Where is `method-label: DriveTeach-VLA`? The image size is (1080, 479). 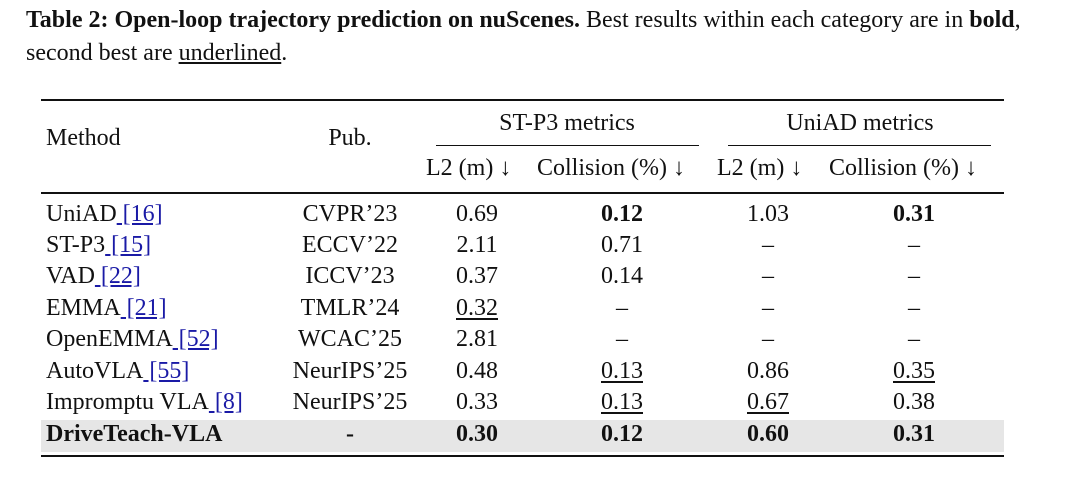 method-label: DriveTeach-VLA is located at coordinates (134, 434).